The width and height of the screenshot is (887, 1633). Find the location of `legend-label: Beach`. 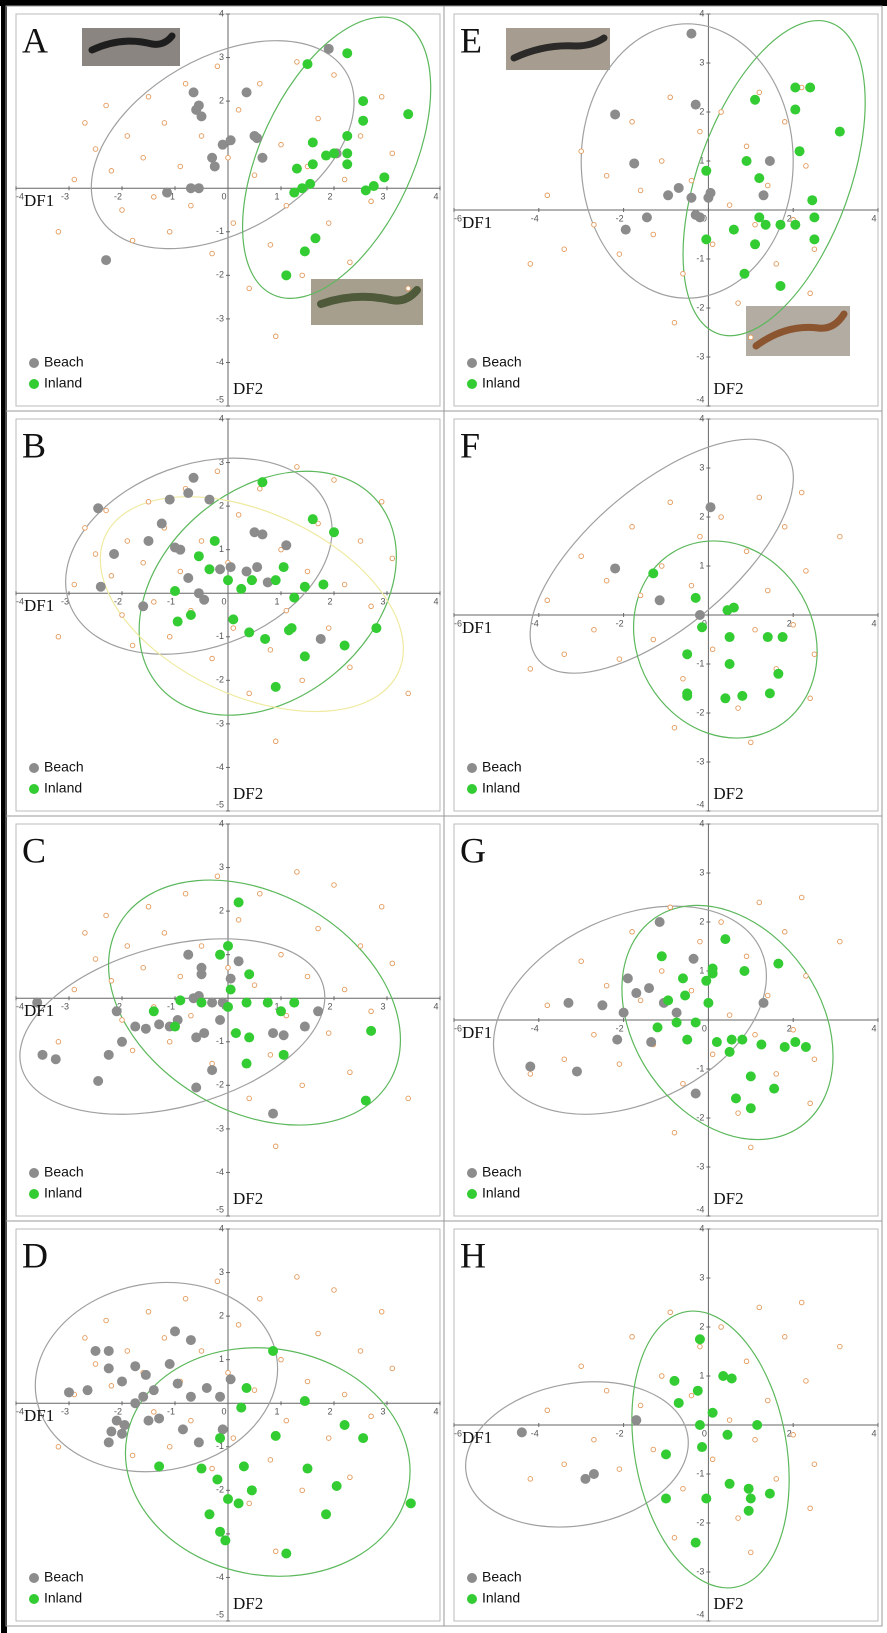

legend-label: Beach is located at coordinates (502, 362).